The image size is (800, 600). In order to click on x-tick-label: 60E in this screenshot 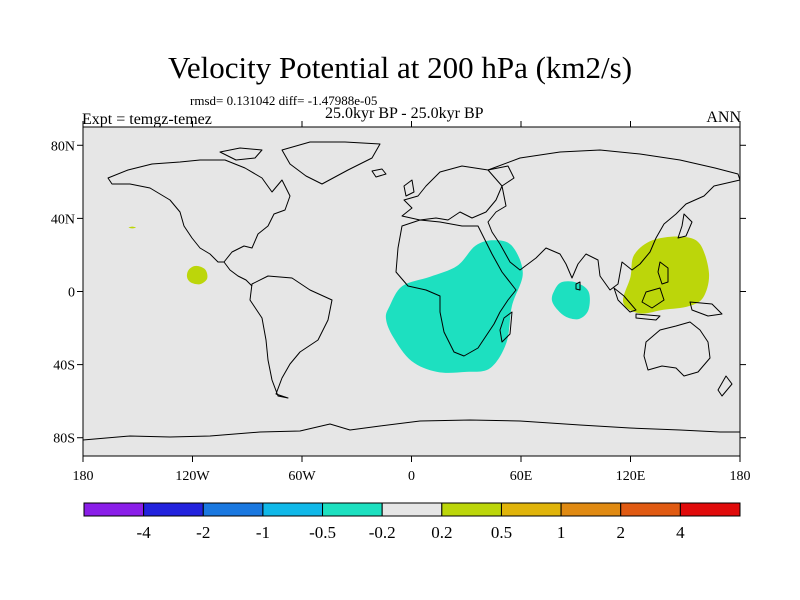, I will do `click(521, 476)`.